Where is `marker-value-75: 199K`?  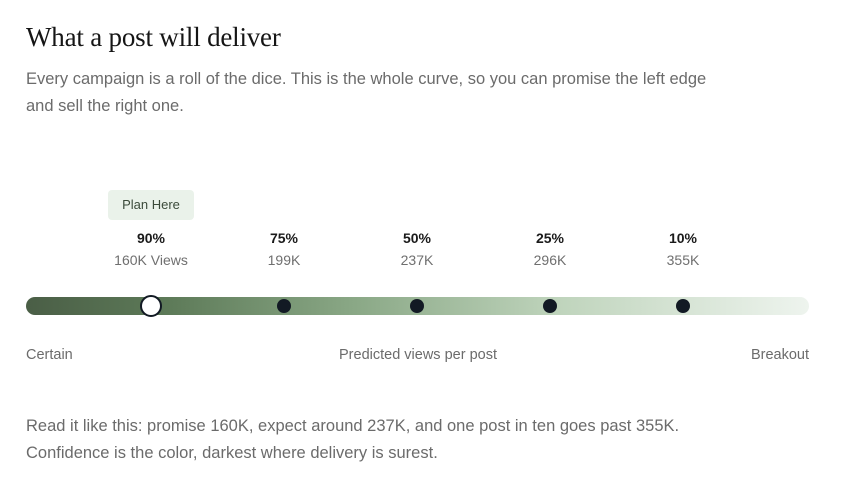 marker-value-75: 199K is located at coordinates (284, 260).